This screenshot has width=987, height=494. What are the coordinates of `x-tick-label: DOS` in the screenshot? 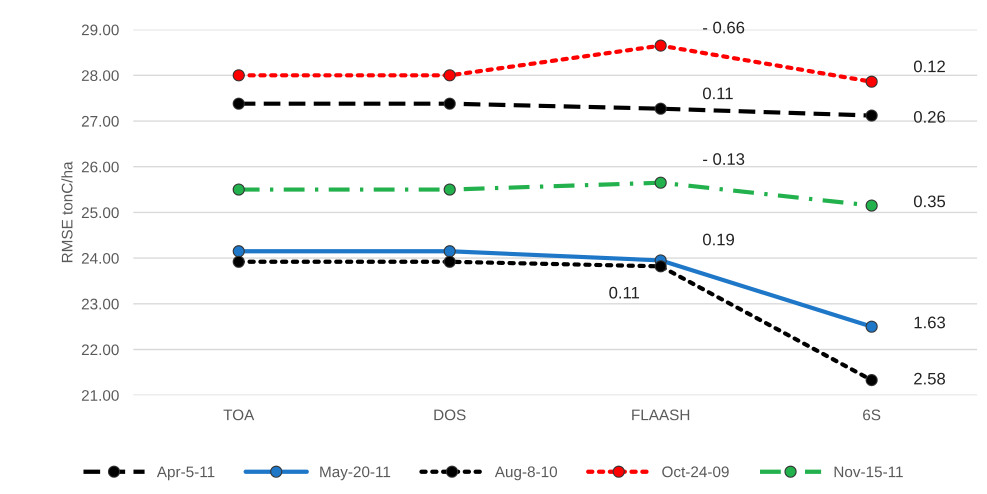 It's located at (450, 414).